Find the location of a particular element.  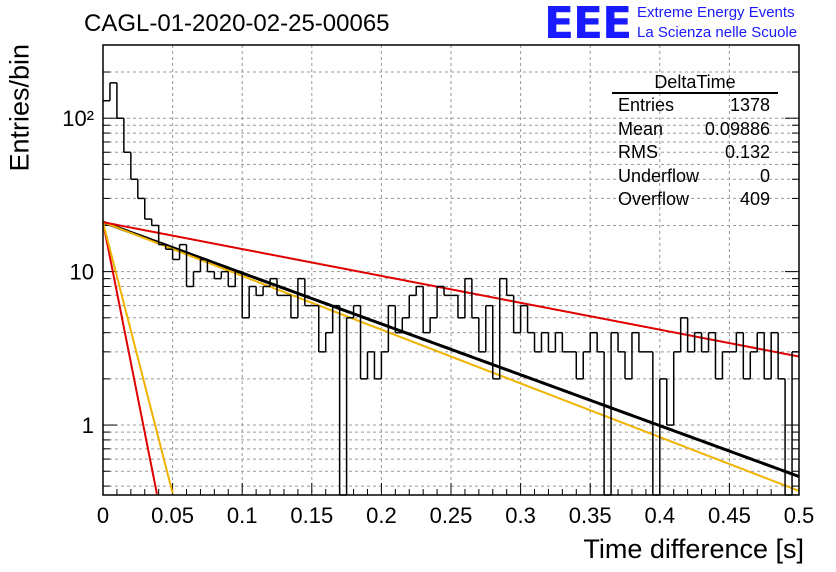

stats-title: DeltaTime is located at coordinates (695, 83).